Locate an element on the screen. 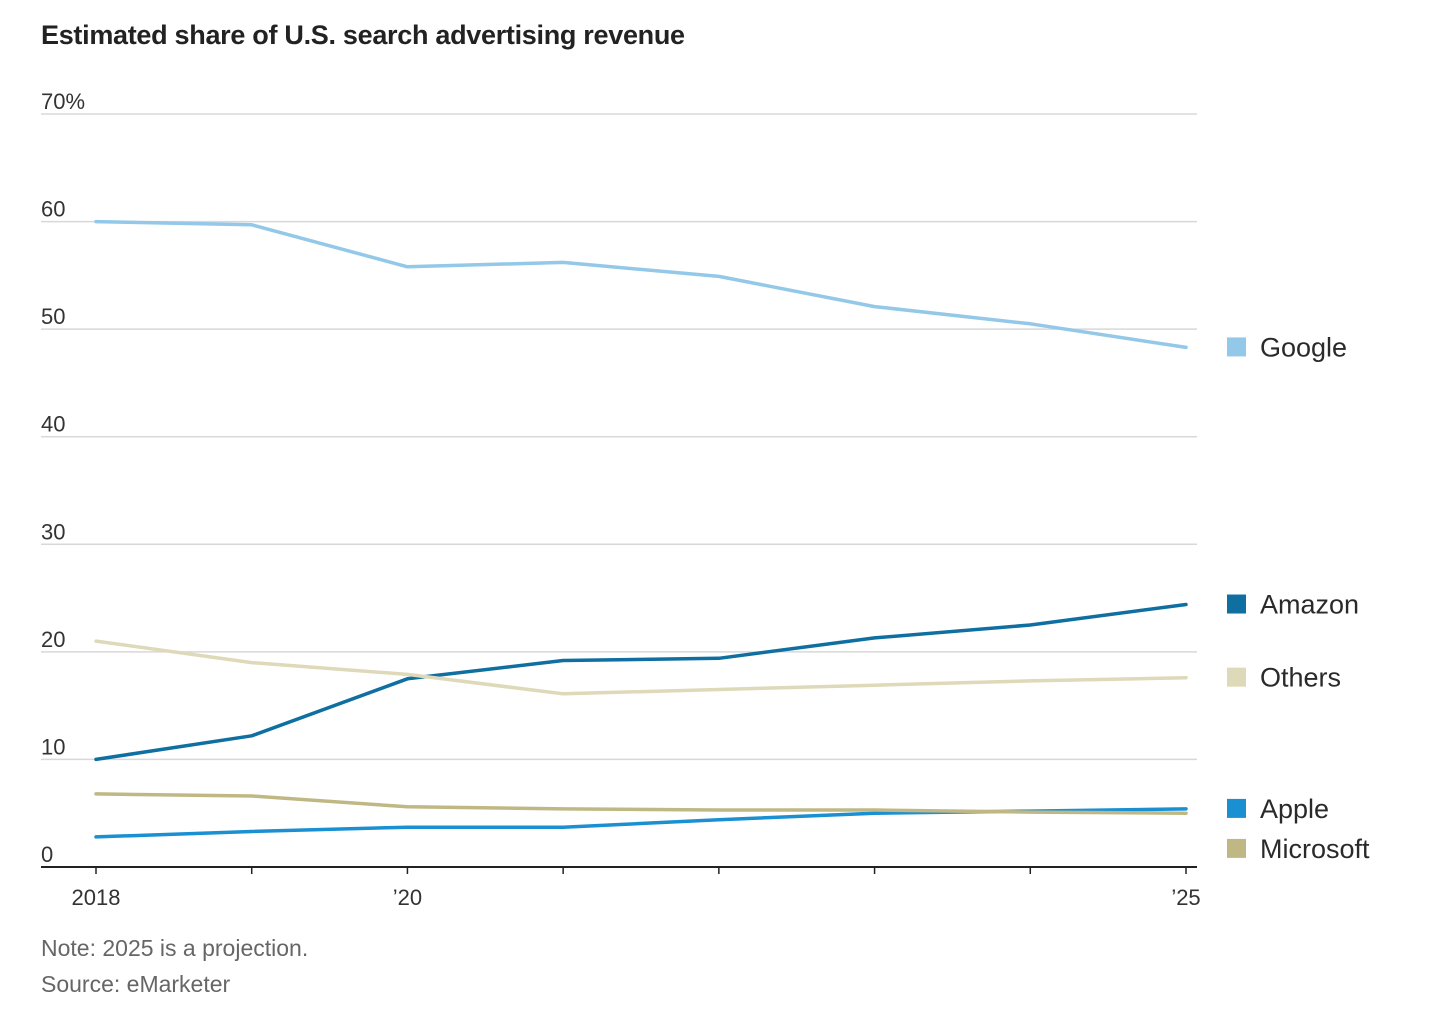  source-note: Source: eMarketer is located at coordinates (136, 984).